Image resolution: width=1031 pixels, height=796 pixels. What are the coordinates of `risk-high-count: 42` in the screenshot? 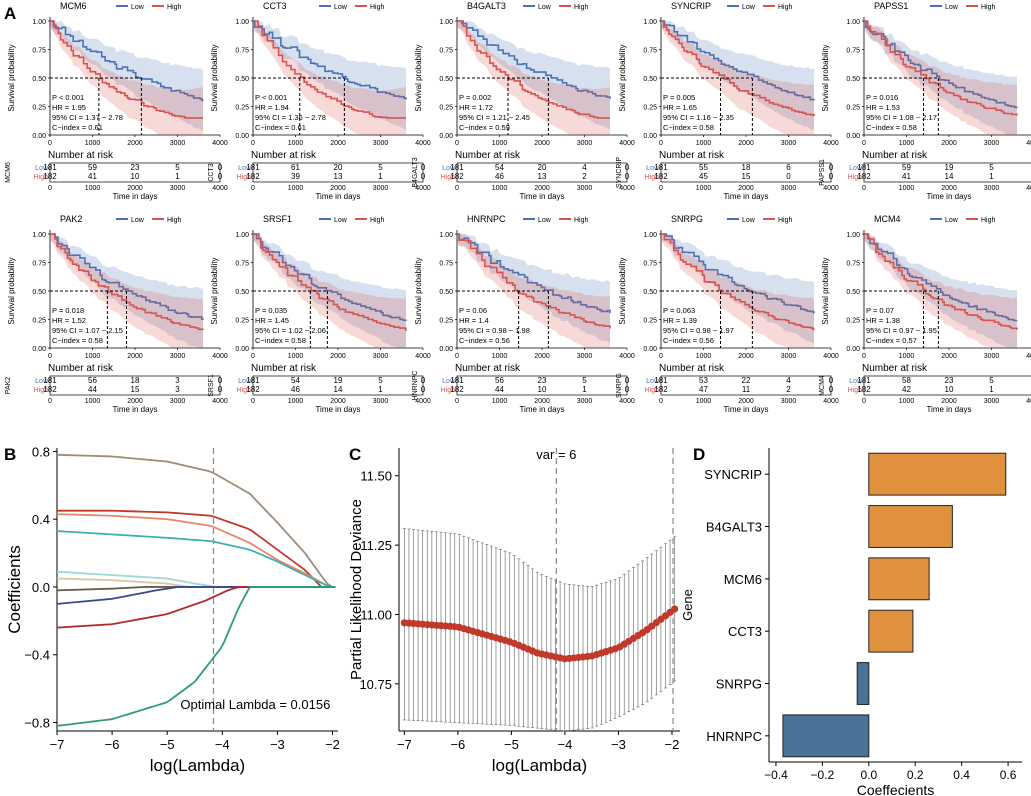 It's located at (906, 389).